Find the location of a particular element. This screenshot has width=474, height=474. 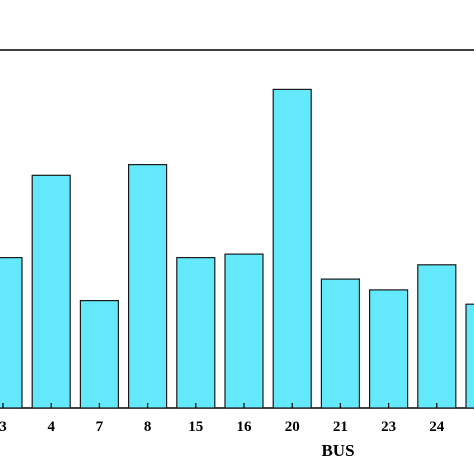

x-tick-label-4: 4 is located at coordinates (51, 427).